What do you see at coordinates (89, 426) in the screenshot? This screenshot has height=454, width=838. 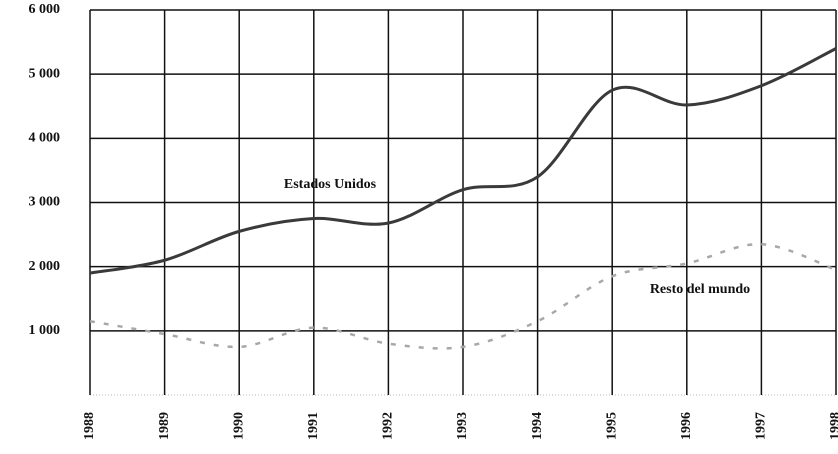 I see `x-tick-label: 1988` at bounding box center [89, 426].